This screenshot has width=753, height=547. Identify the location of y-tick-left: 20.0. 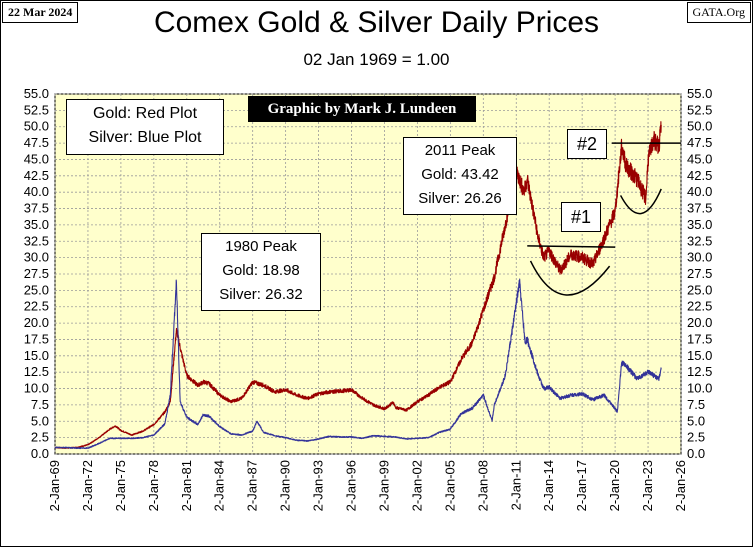
(36, 322).